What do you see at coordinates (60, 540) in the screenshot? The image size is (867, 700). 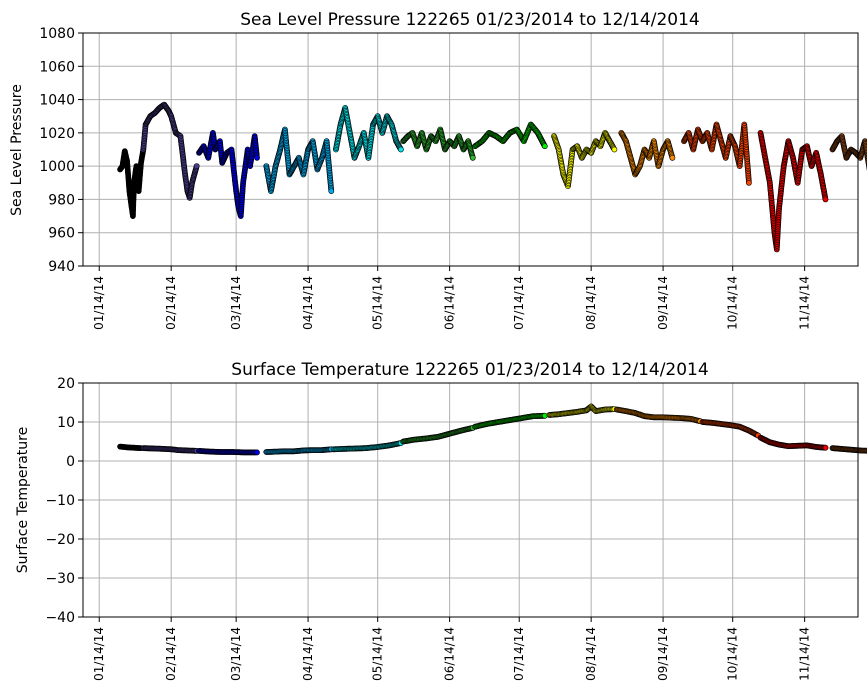 I see `y-tick-label: −20` at bounding box center [60, 540].